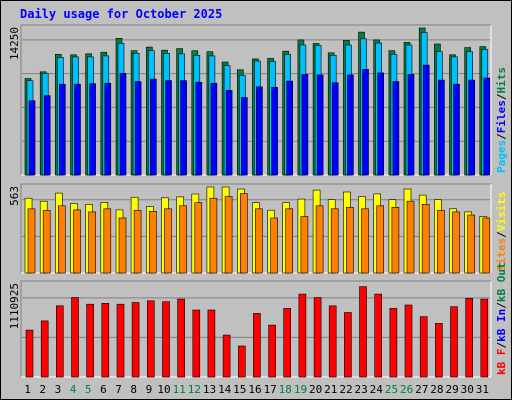 Image resolution: width=512 pixels, height=400 pixels. I want to click on x-tick-label: 23, so click(360, 389).